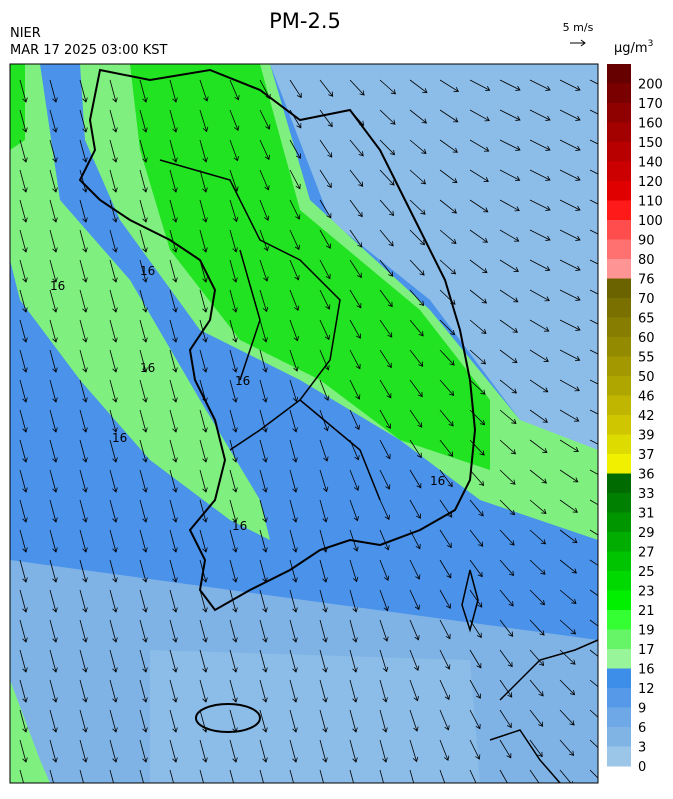 This screenshot has height=799, width=673. Describe the element at coordinates (642, 748) in the screenshot. I see `colorbar-label: 3` at that location.